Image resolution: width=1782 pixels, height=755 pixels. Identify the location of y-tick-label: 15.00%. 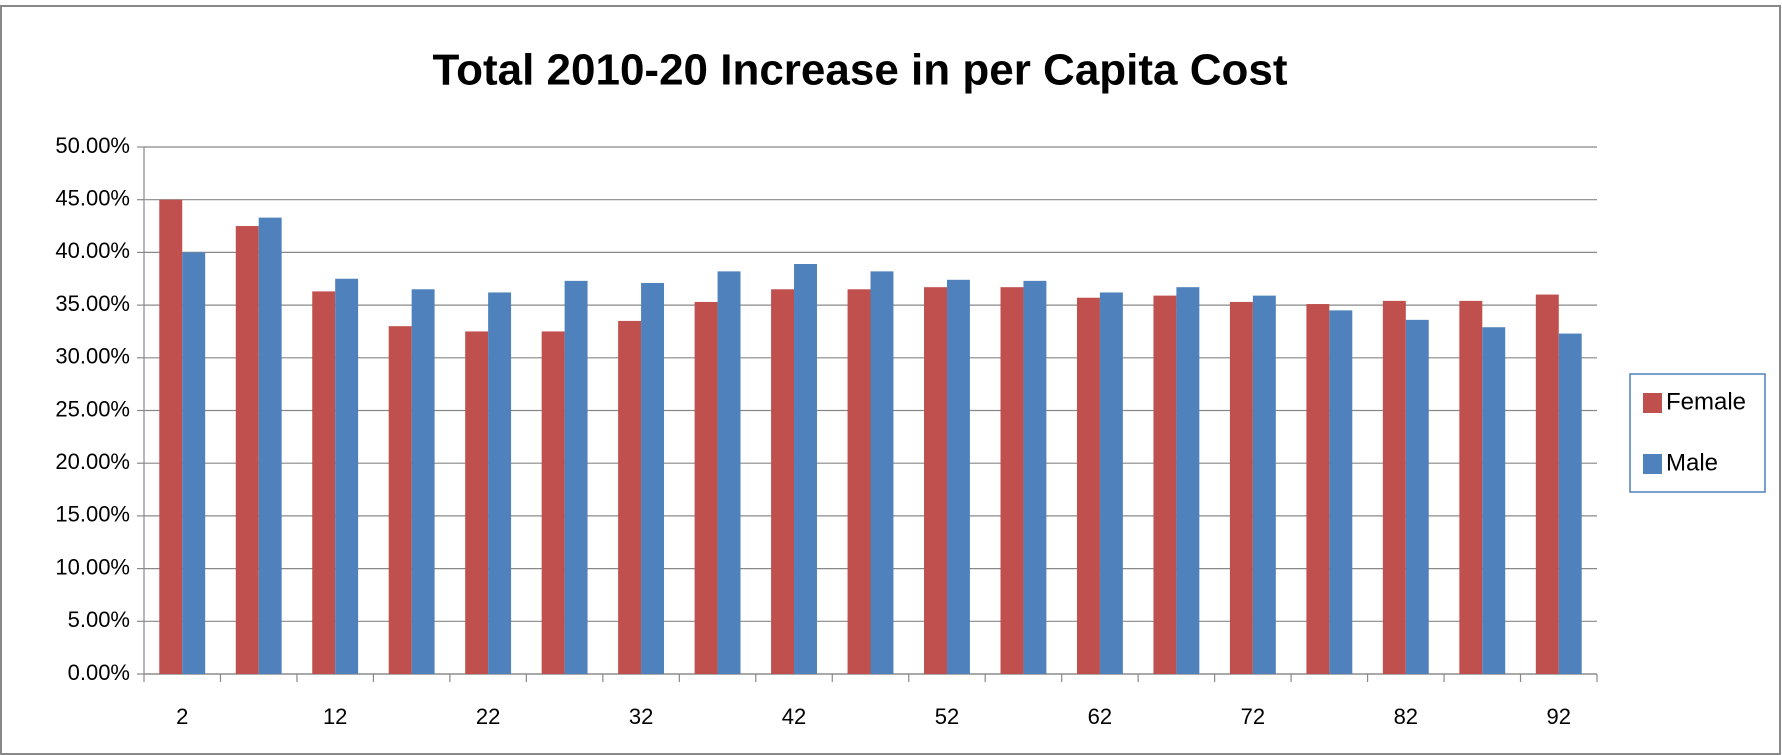
(92, 514).